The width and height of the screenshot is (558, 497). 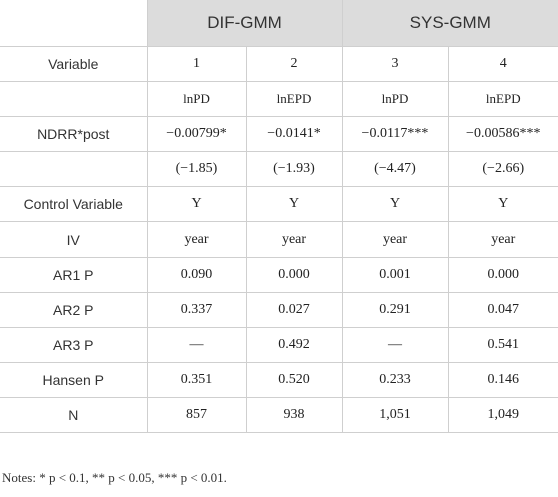 What do you see at coordinates (74, 345) in the screenshot?
I see `row-label: AR3 P` at bounding box center [74, 345].